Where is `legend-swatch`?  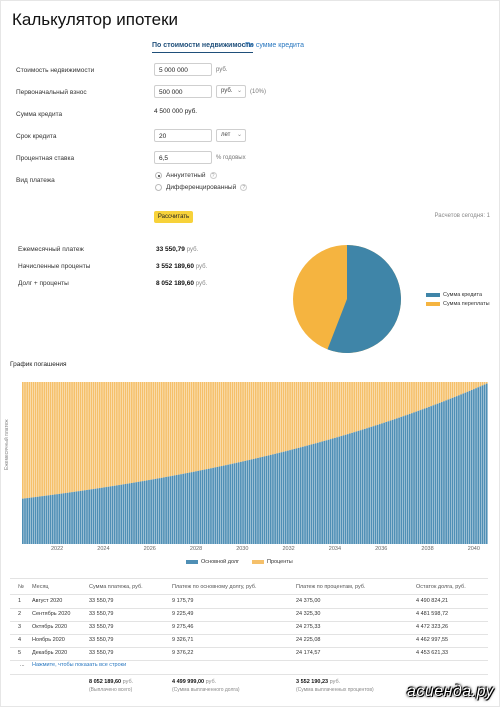 legend-swatch is located at coordinates (433, 294).